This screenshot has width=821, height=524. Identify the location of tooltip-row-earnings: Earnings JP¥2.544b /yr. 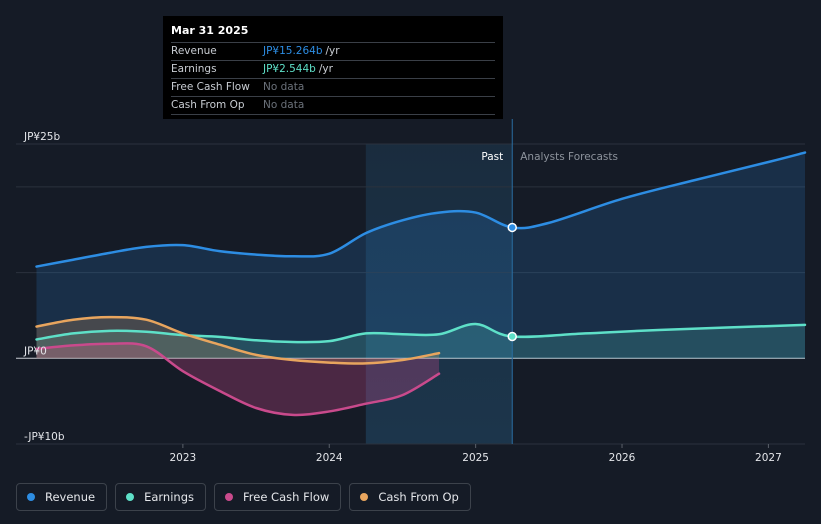
(333, 70).